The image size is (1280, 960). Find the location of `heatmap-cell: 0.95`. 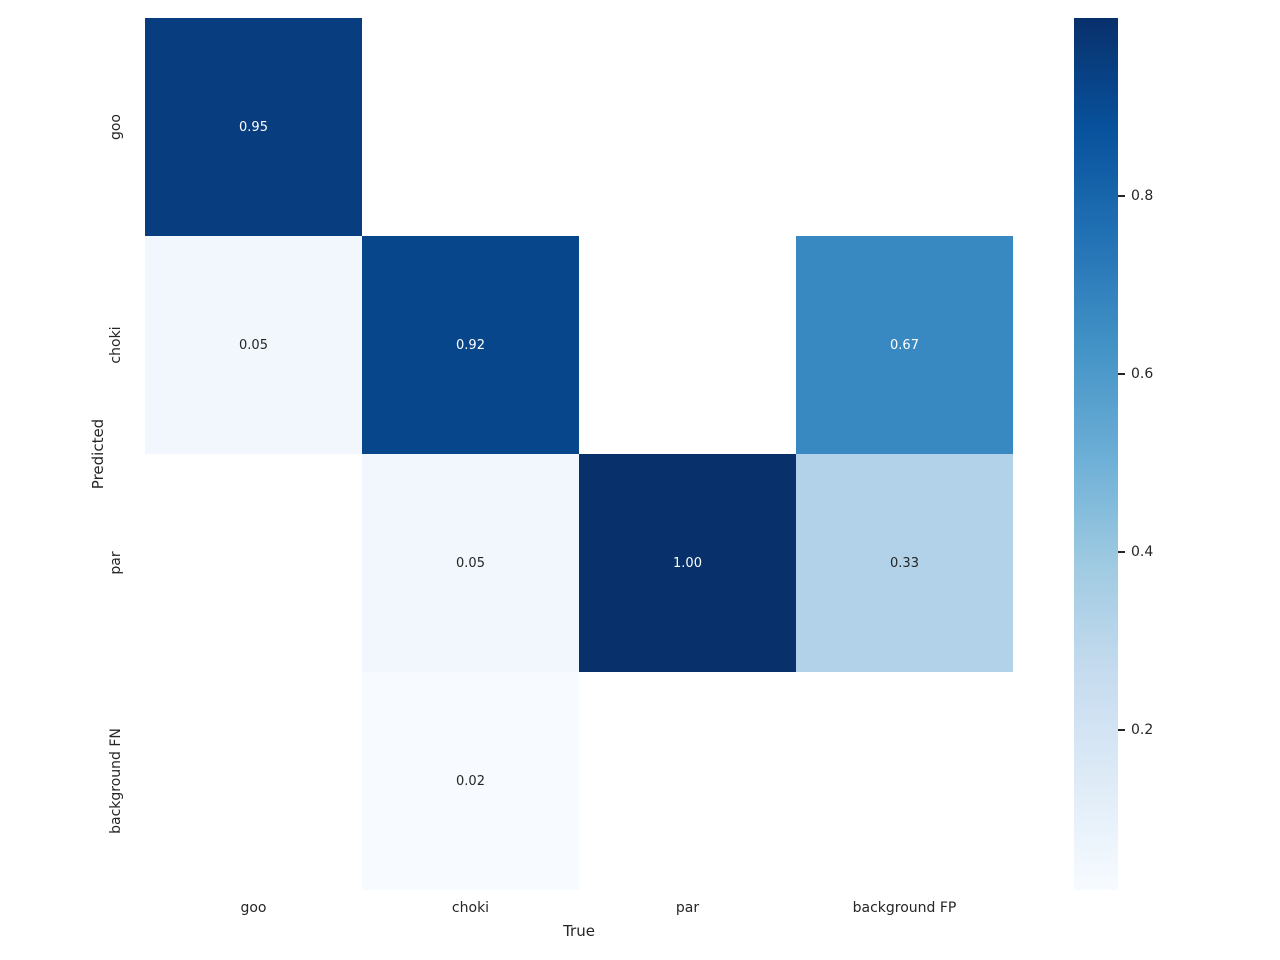

heatmap-cell: 0.95 is located at coordinates (253, 127).